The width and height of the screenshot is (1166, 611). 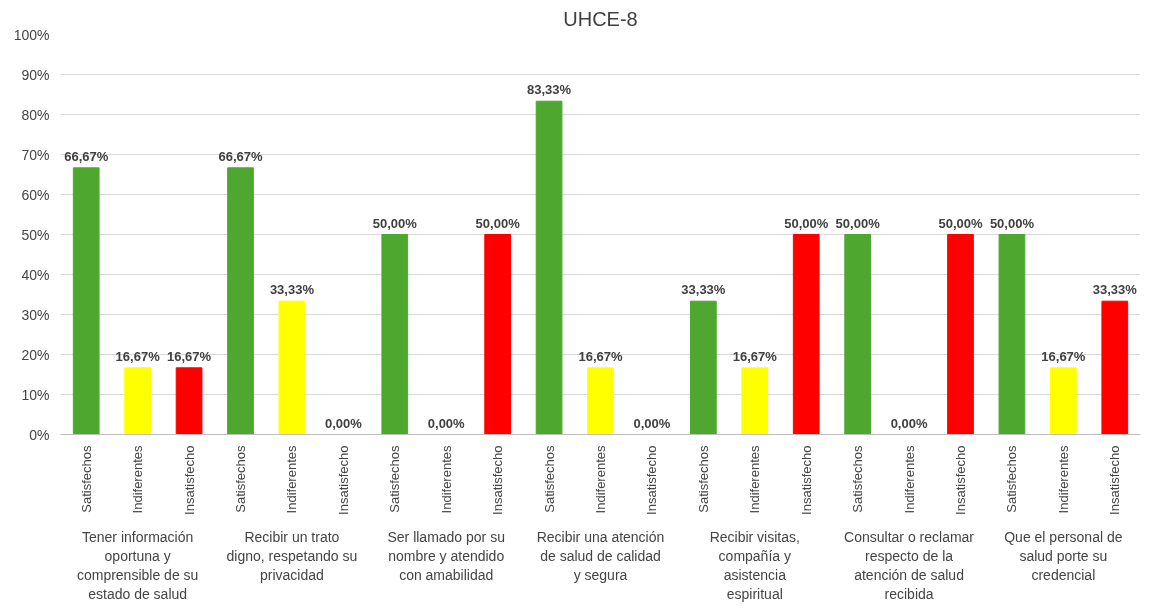 What do you see at coordinates (292, 555) in the screenshot?
I see `x-tick-label: Recibir un trato digno, respetando su privacidad` at bounding box center [292, 555].